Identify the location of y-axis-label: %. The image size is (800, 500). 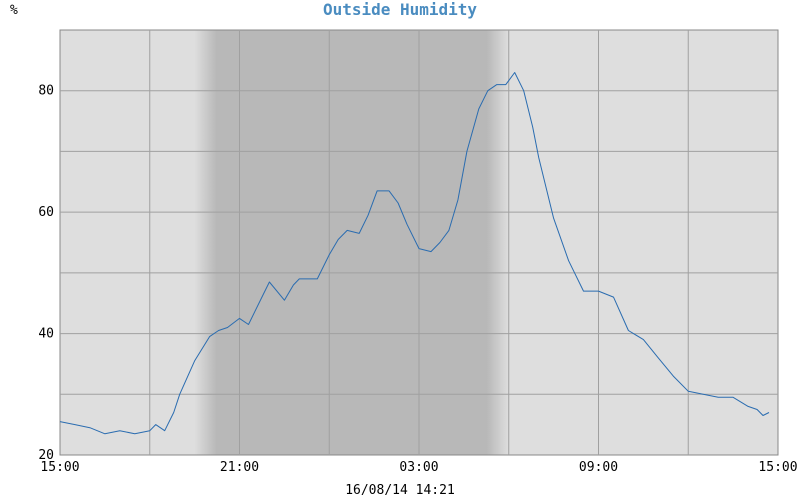
(14, 10).